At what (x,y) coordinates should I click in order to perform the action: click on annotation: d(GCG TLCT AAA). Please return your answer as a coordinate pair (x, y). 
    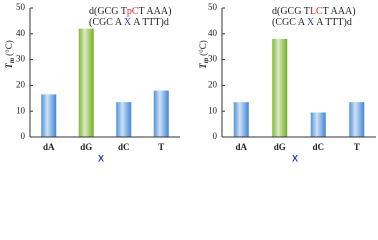
    Looking at the image, I should click on (314, 11).